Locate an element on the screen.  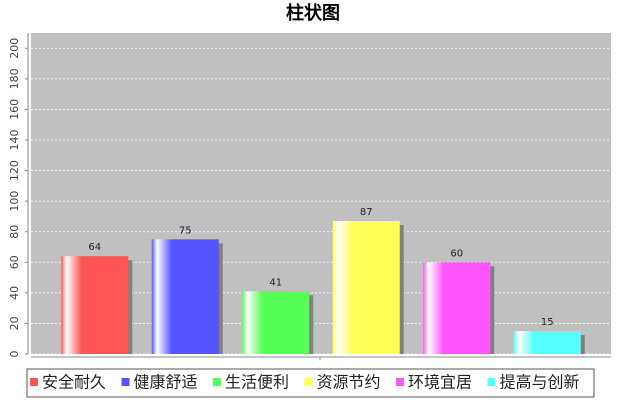
legend-label: 环境宜居 is located at coordinates (440, 382).